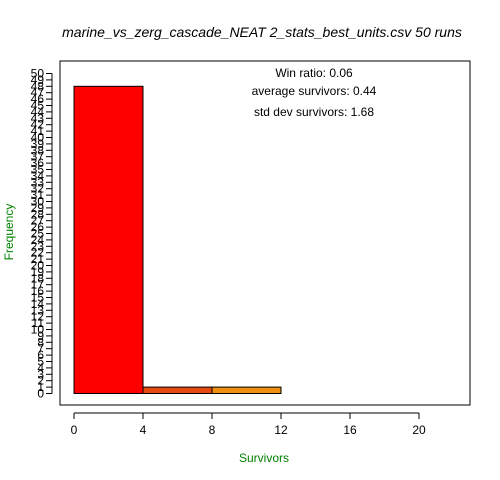  I want to click on y-tick-label: 6, so click(40, 355).